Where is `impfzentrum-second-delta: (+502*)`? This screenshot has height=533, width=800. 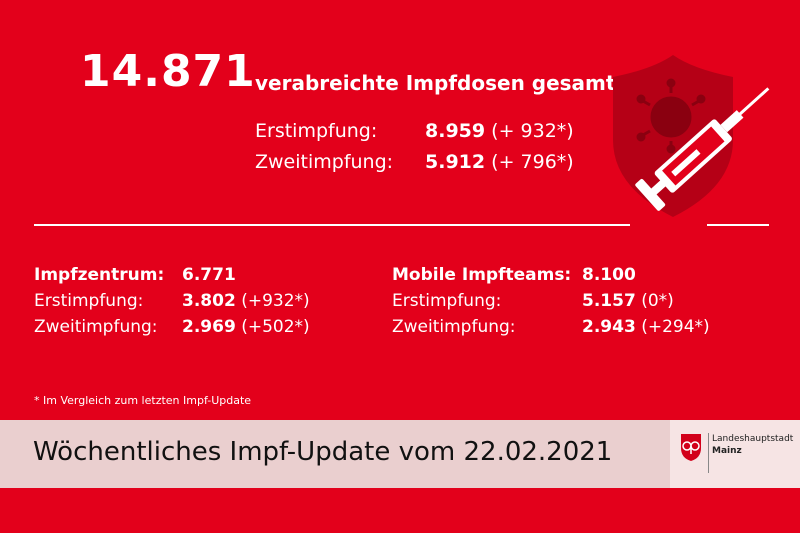
impfzentrum-second-delta: (+502*) is located at coordinates (275, 327).